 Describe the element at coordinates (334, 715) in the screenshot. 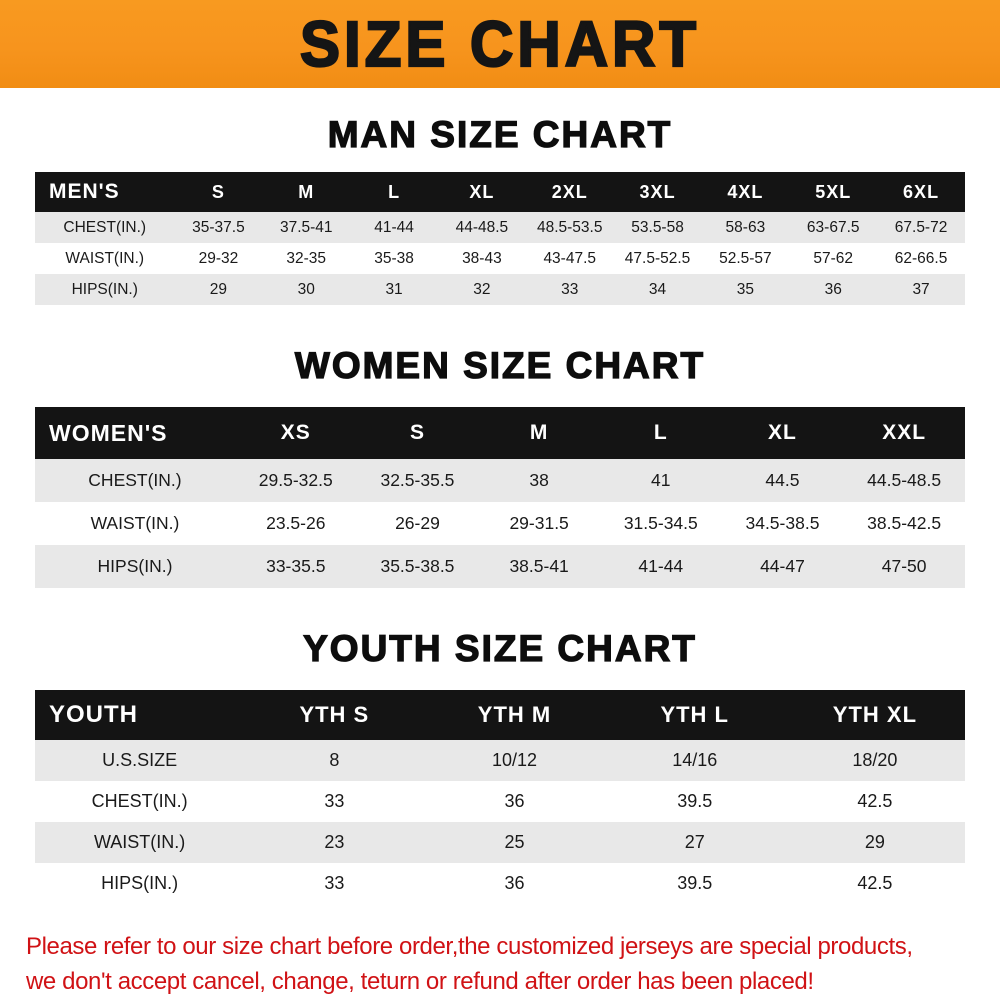

I see `size-column-header: YTH S` at that location.